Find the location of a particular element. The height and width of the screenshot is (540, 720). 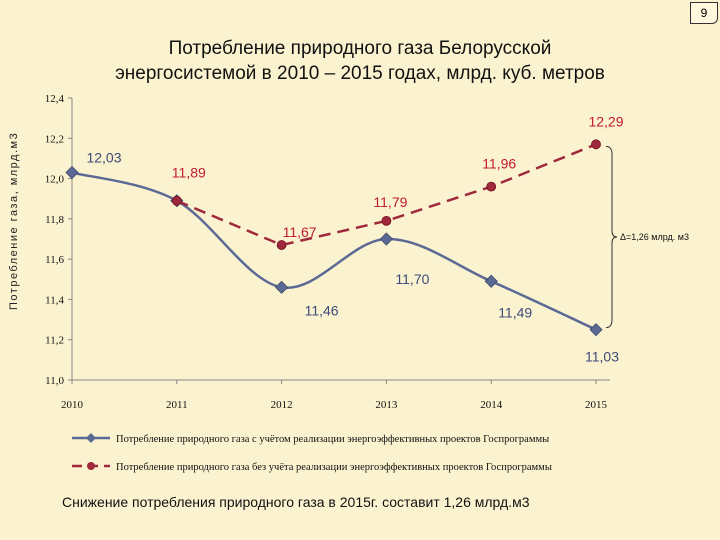

x-tick-label: 2014 is located at coordinates (491, 405).